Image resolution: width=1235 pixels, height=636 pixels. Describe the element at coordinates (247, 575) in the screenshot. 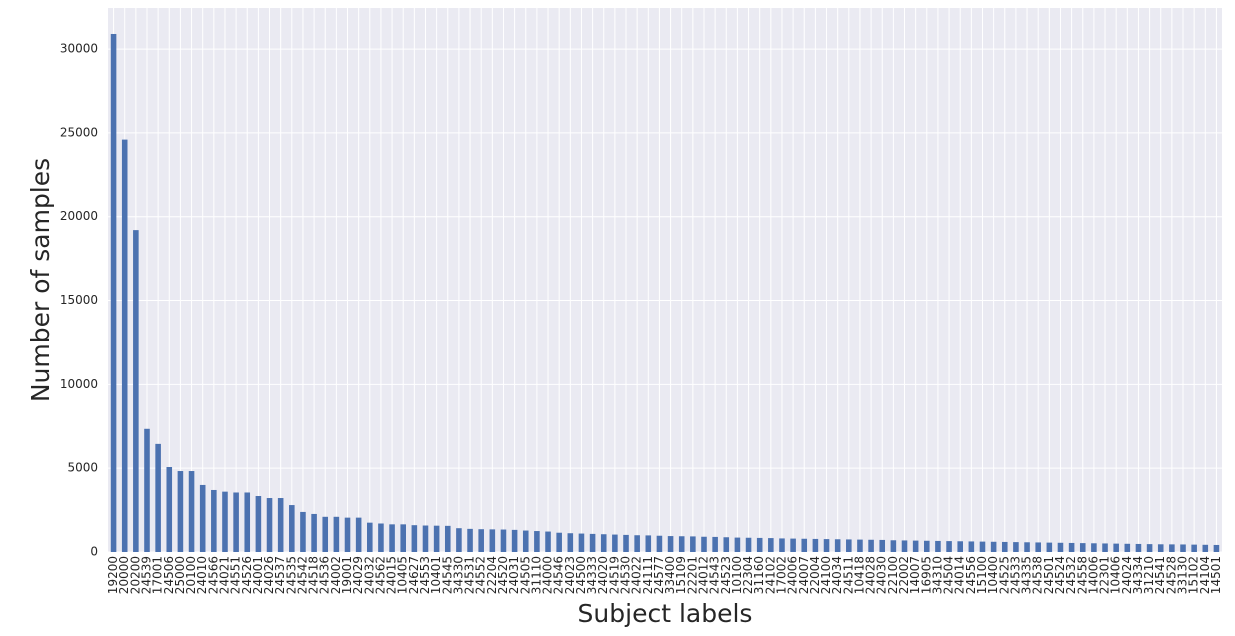

I see `x-tick-label: 24526` at that location.